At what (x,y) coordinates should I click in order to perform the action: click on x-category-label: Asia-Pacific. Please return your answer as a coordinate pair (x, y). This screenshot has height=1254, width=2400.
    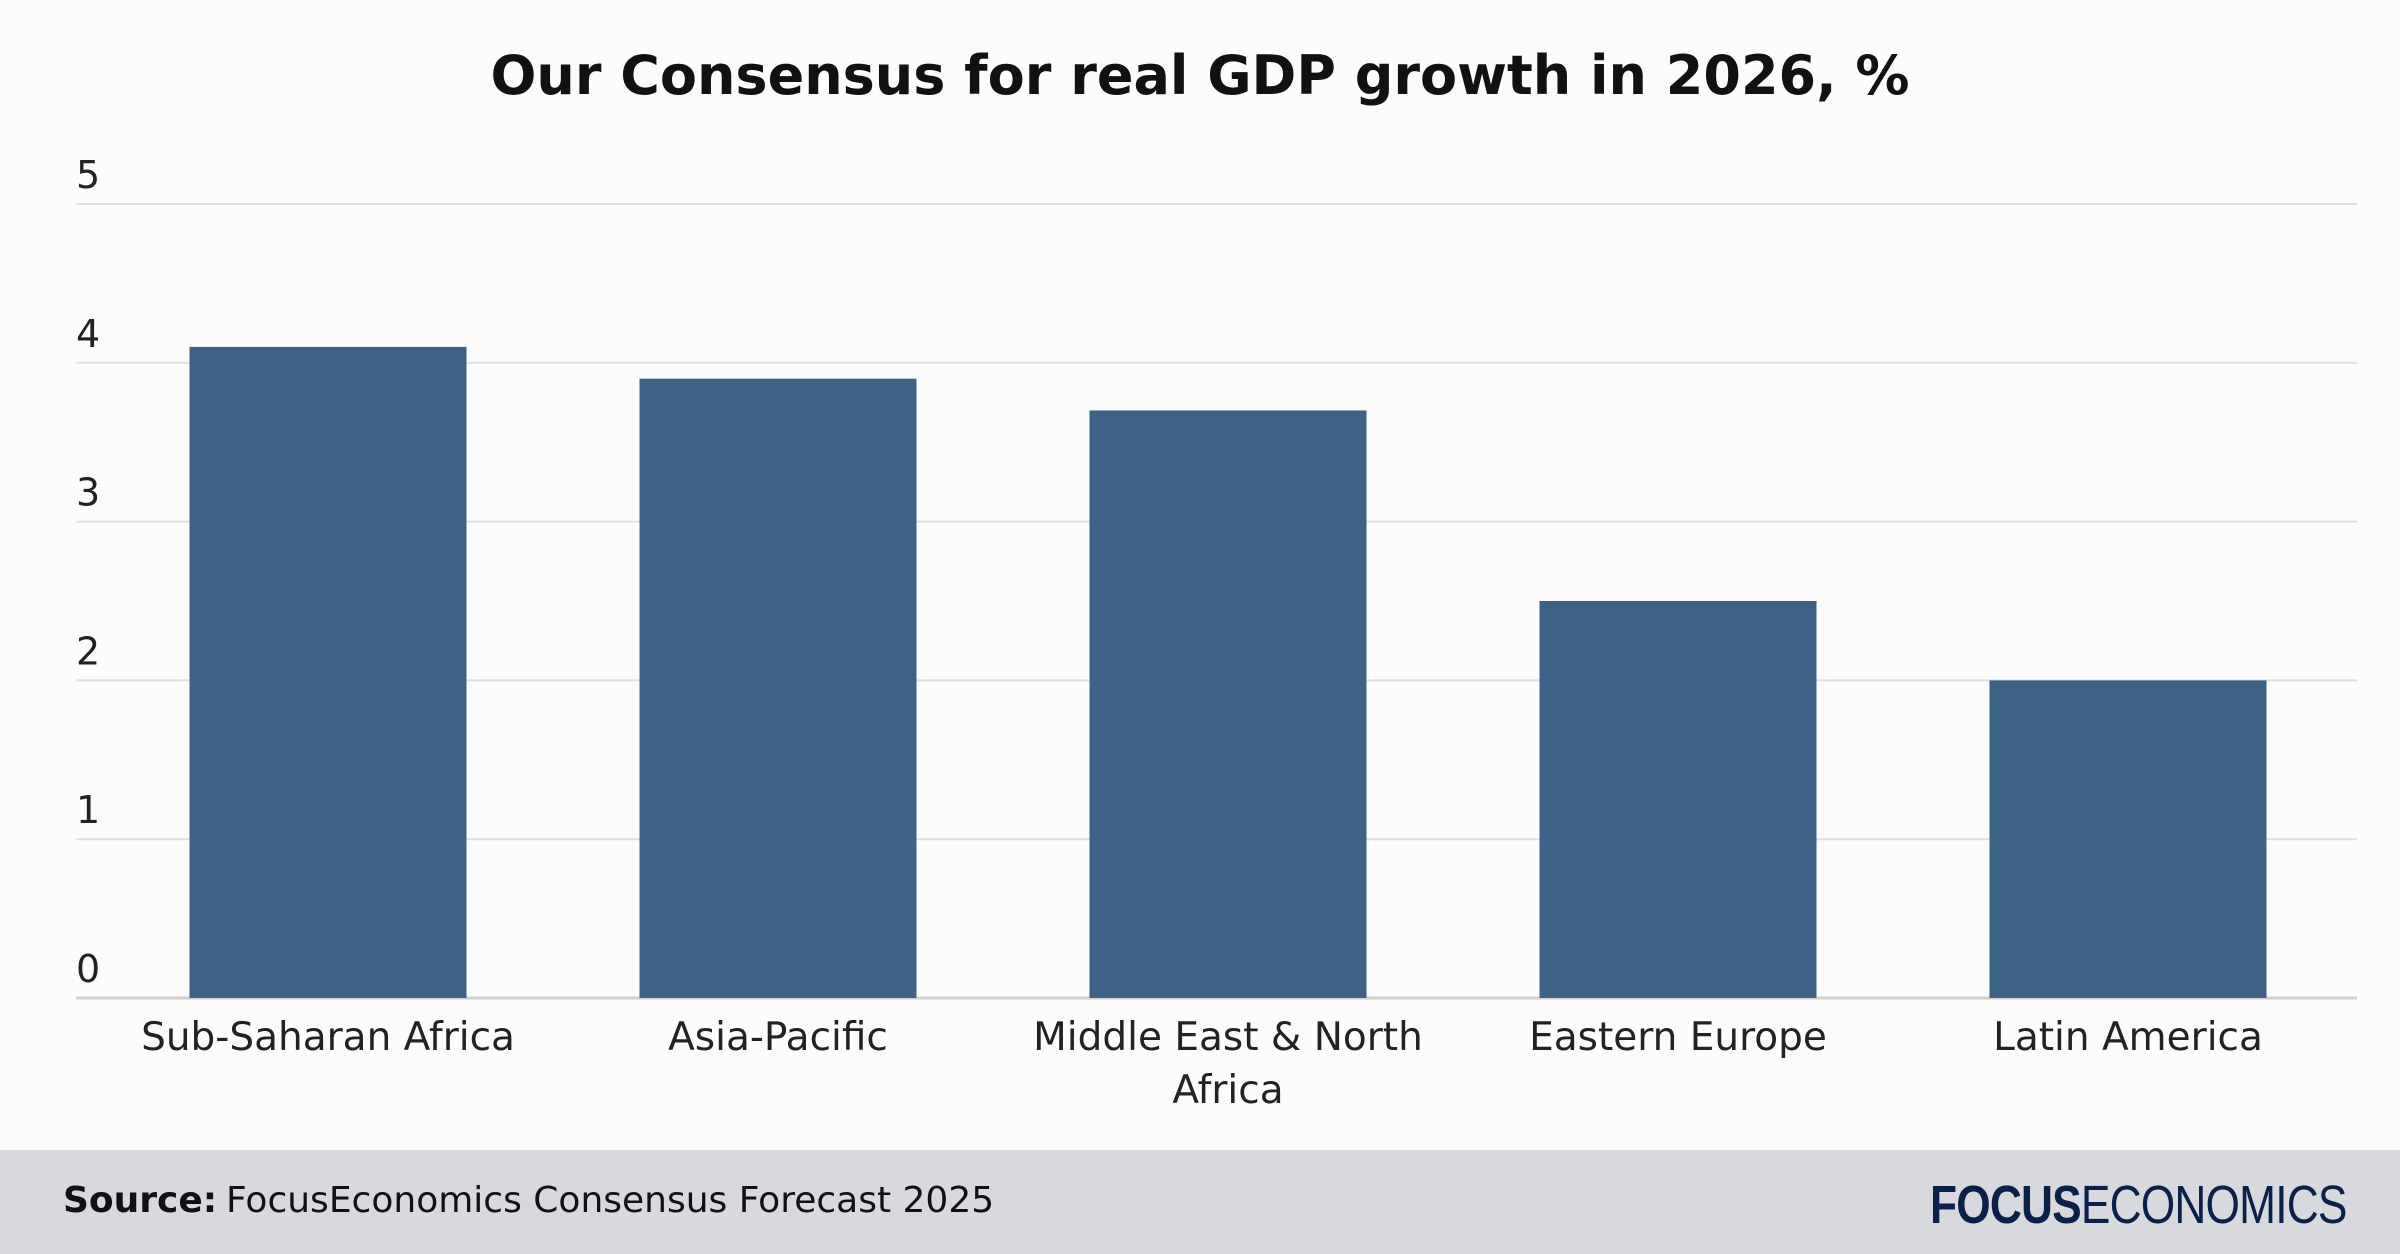
    Looking at the image, I should click on (778, 1037).